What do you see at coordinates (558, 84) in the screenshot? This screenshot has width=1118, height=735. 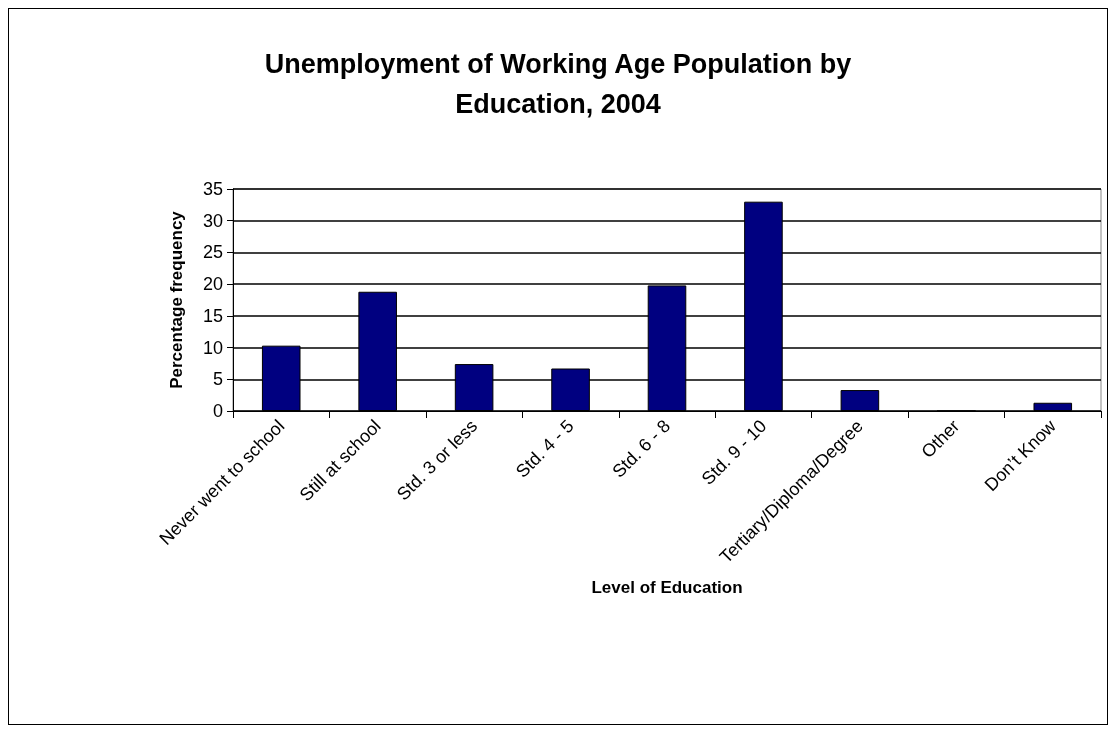 I see `chart-title: Unemployment of Working Age Population by Education, 2004` at bounding box center [558, 84].